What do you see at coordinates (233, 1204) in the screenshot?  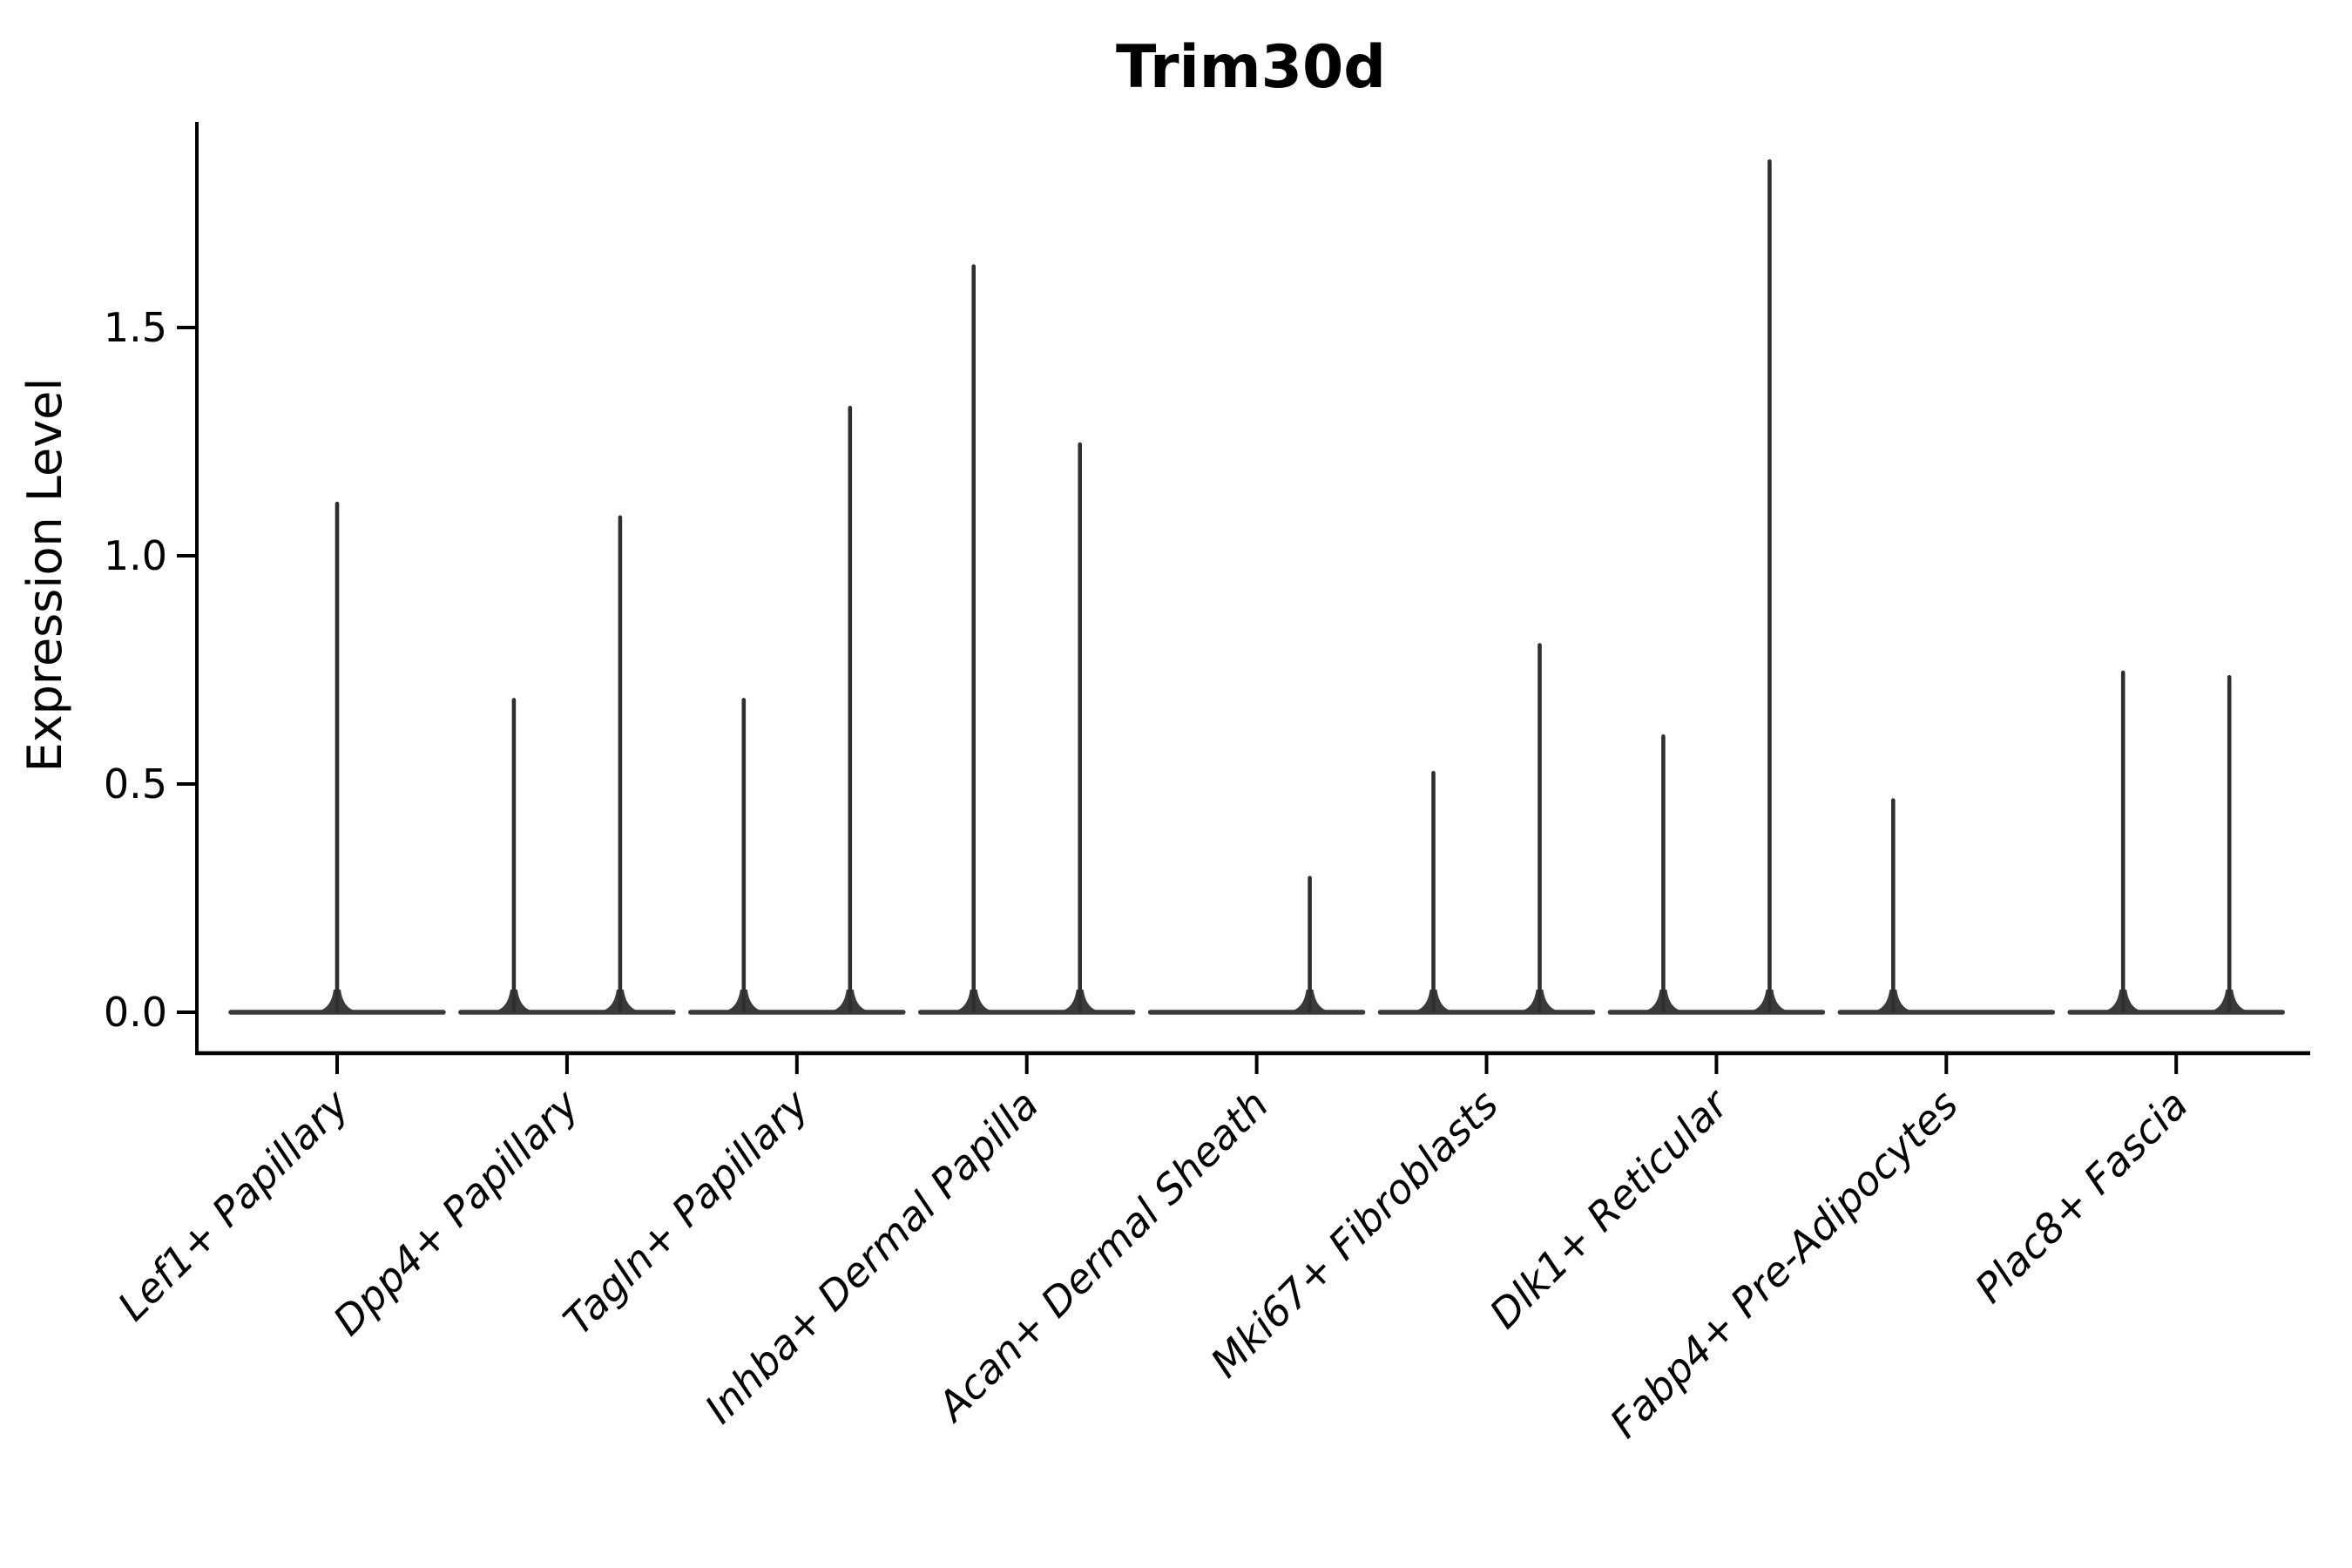 I see `x-tick-label: Lef1+ Papillary` at bounding box center [233, 1204].